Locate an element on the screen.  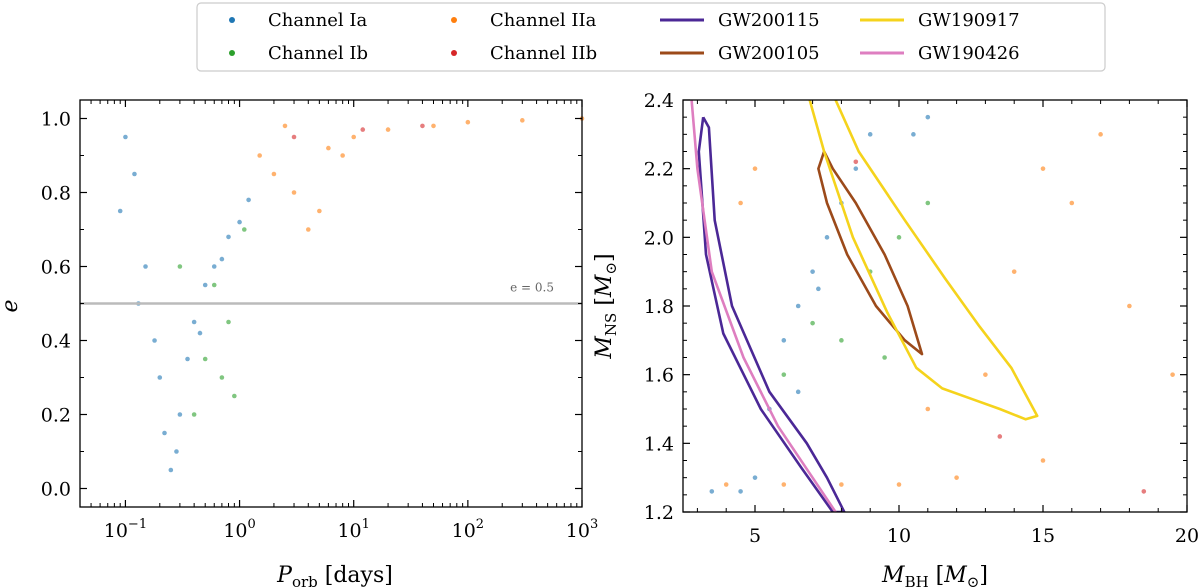
y-tick-label: 1.8 is located at coordinates (659, 307).